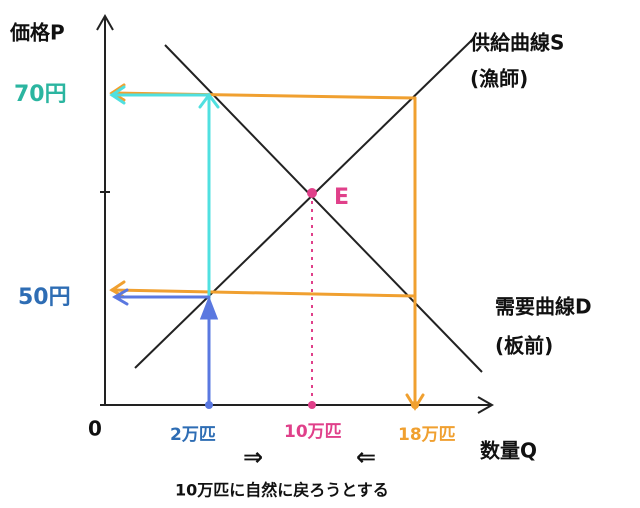 This screenshot has width=640, height=508. What do you see at coordinates (415, 405) in the screenshot?
I see `q-high-dot` at bounding box center [415, 405].